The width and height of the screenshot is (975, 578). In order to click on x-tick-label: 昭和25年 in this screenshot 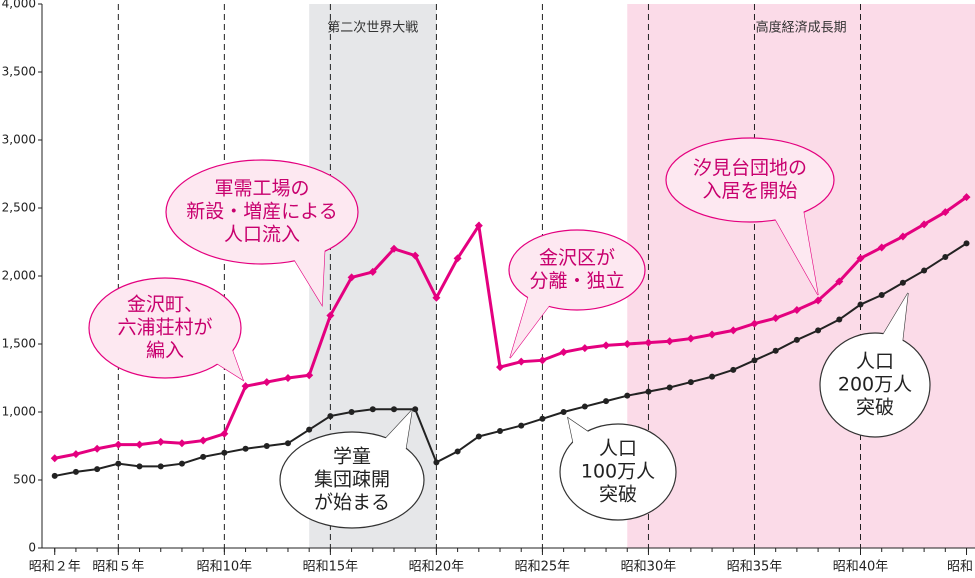, I will do `click(543, 567)`.